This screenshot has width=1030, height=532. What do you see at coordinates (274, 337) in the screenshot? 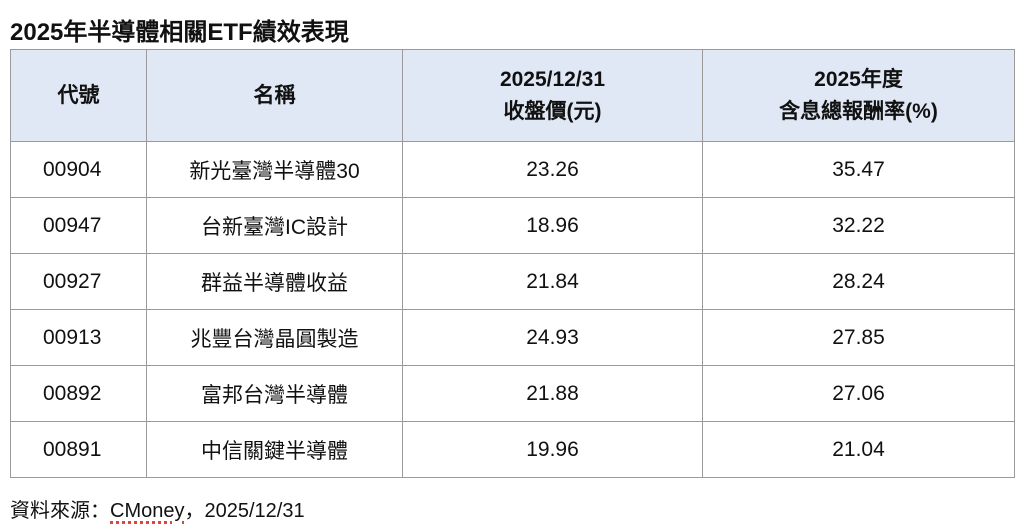
I see `etf-name: 兆豐台灣晶圓製造` at bounding box center [274, 337].